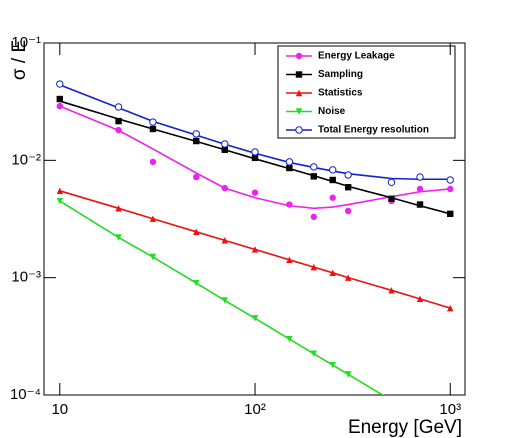  What do you see at coordinates (26, 159) in the screenshot?
I see `y-tick-label: 10⁻²` at bounding box center [26, 159].